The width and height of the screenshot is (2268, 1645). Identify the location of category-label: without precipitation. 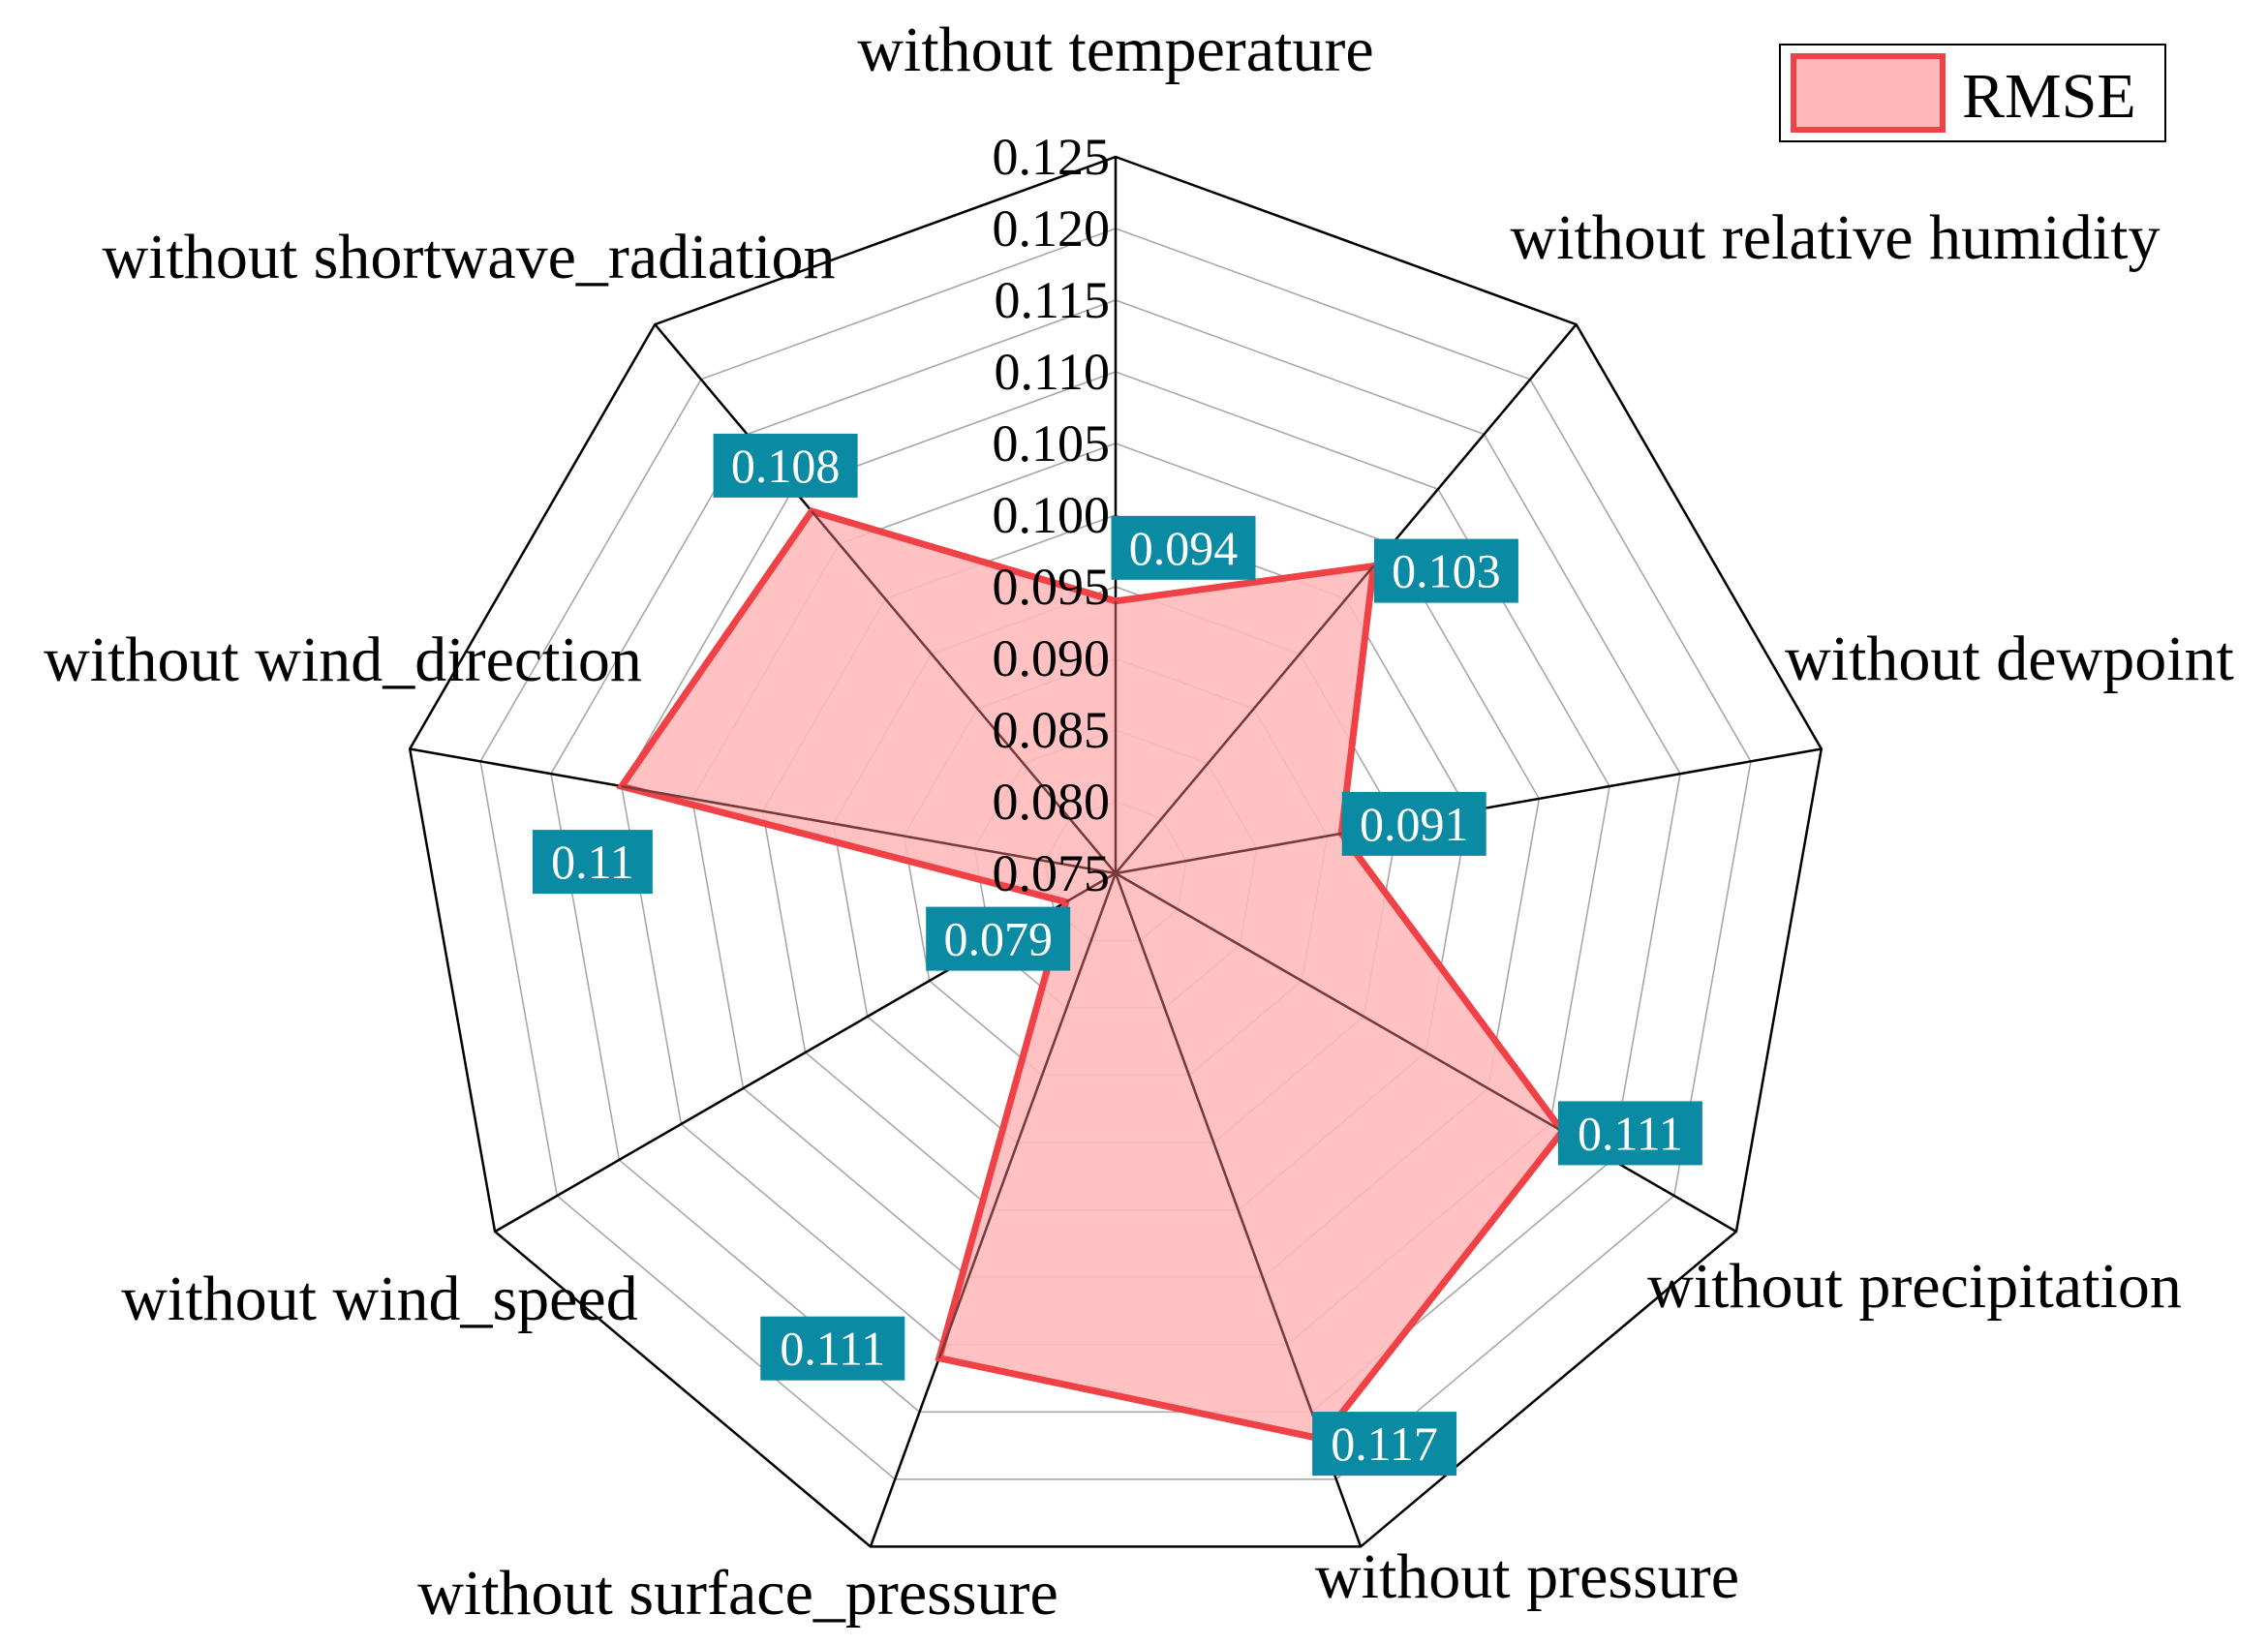
(1915, 1286).